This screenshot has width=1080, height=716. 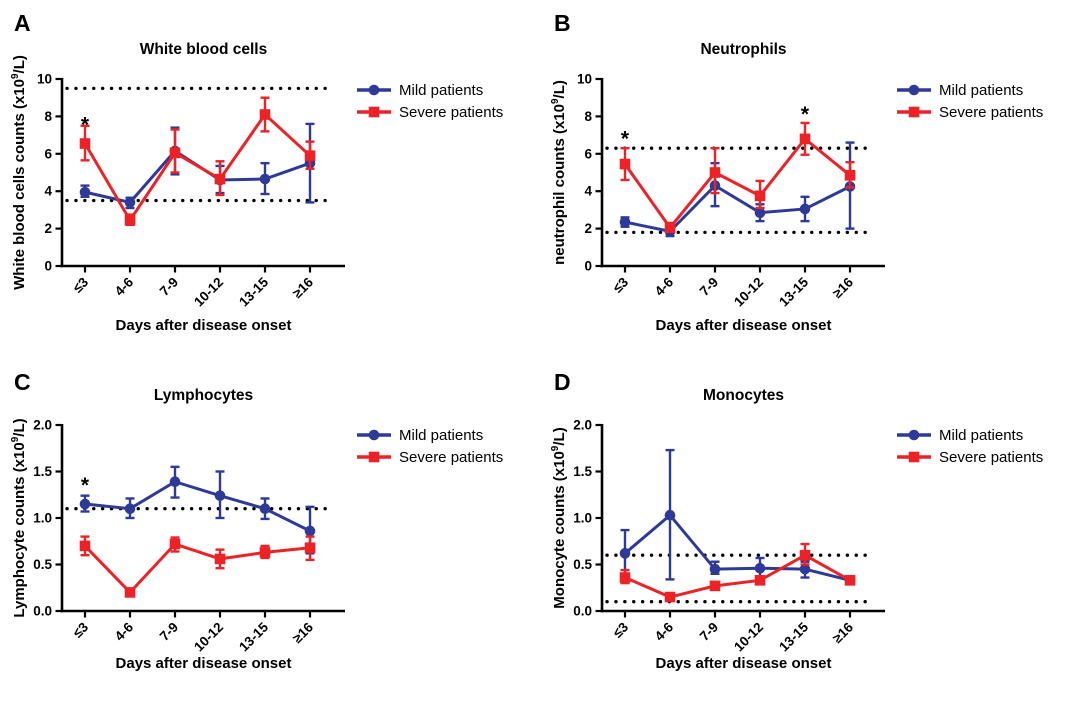 I want to click on panel-letter: A, so click(x=22, y=23).